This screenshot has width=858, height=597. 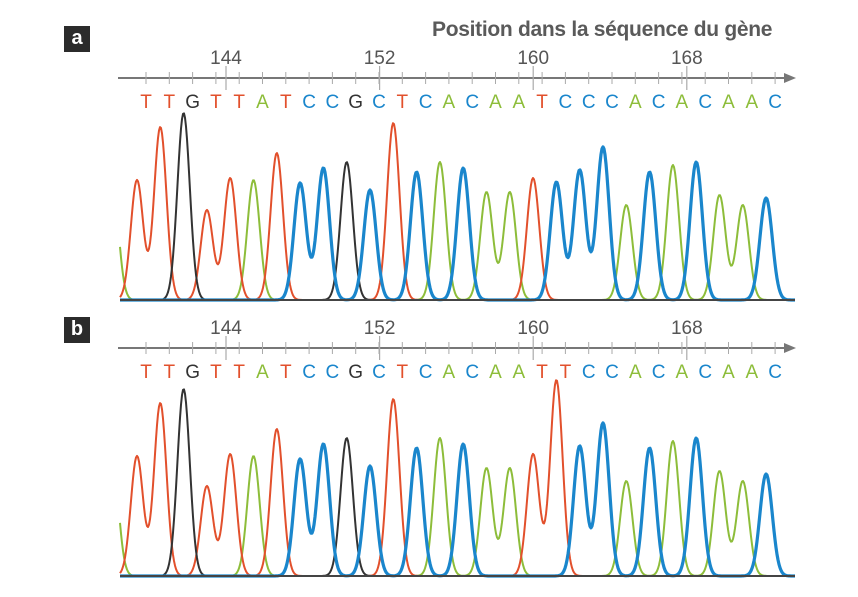 What do you see at coordinates (602, 29) in the screenshot?
I see `axis-title: Position dans la séquence du gène` at bounding box center [602, 29].